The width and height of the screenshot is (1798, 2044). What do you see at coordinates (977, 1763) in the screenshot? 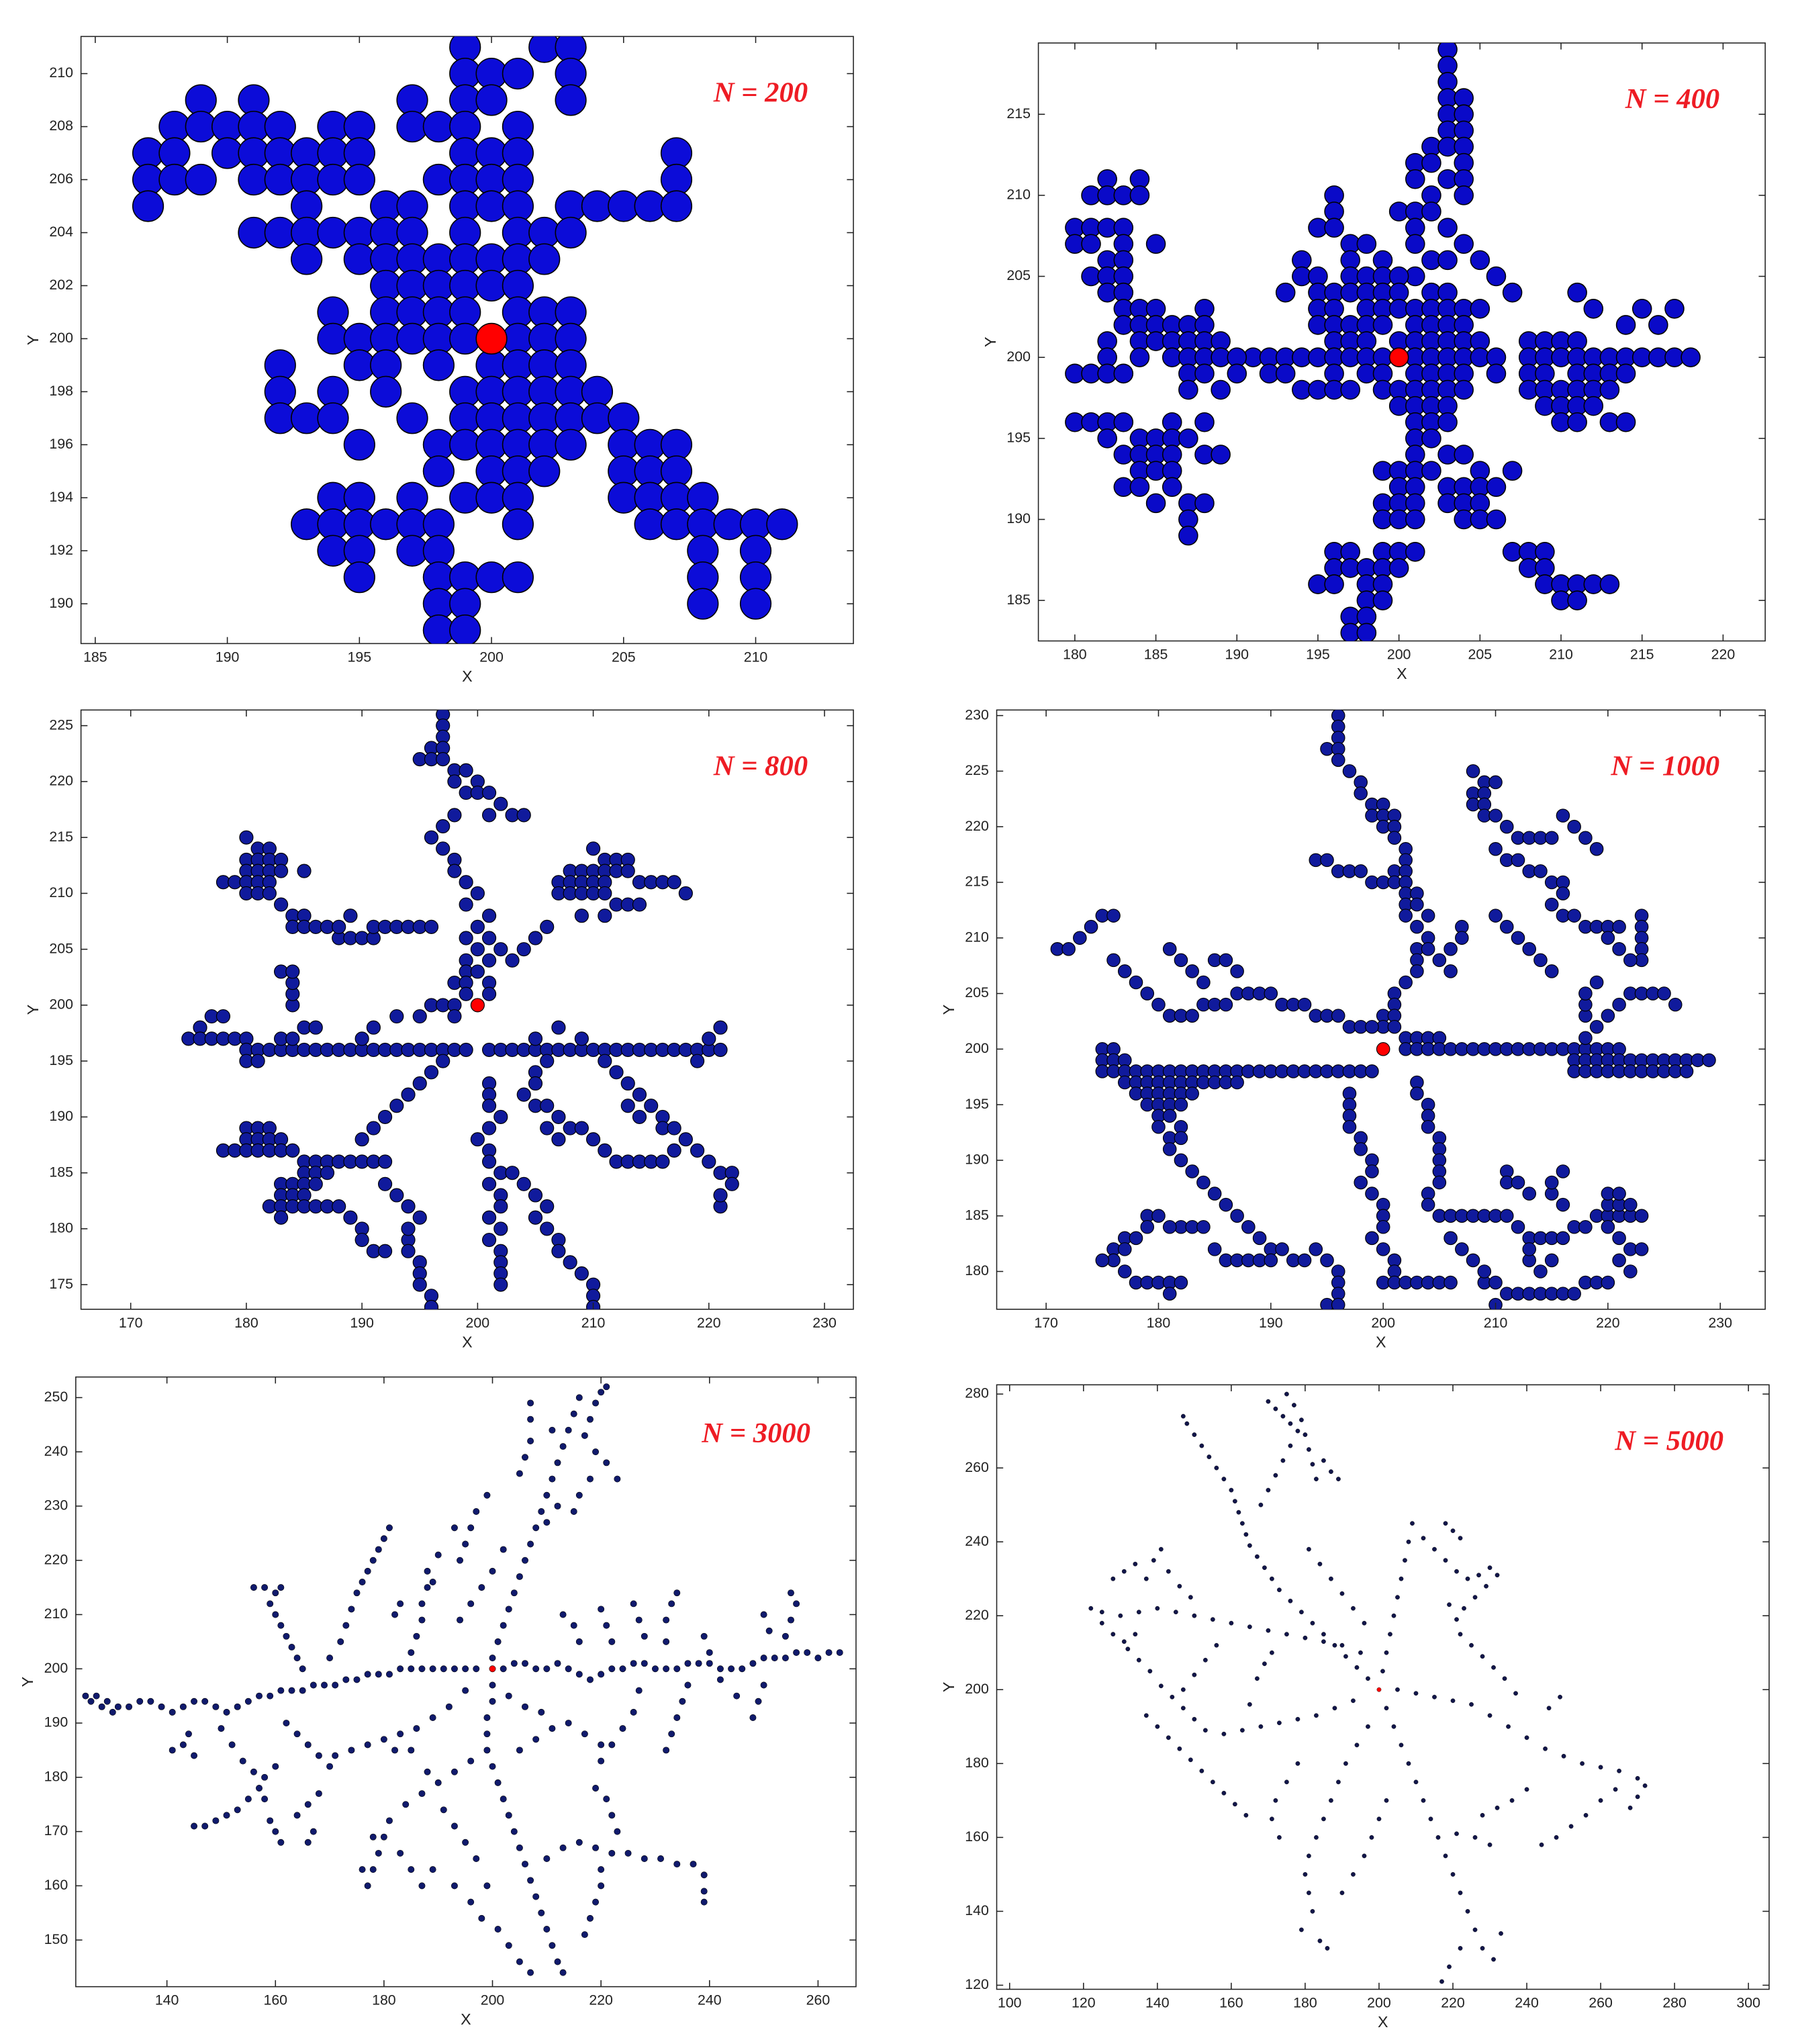
I see `y-tick-label: 180` at bounding box center [977, 1763].